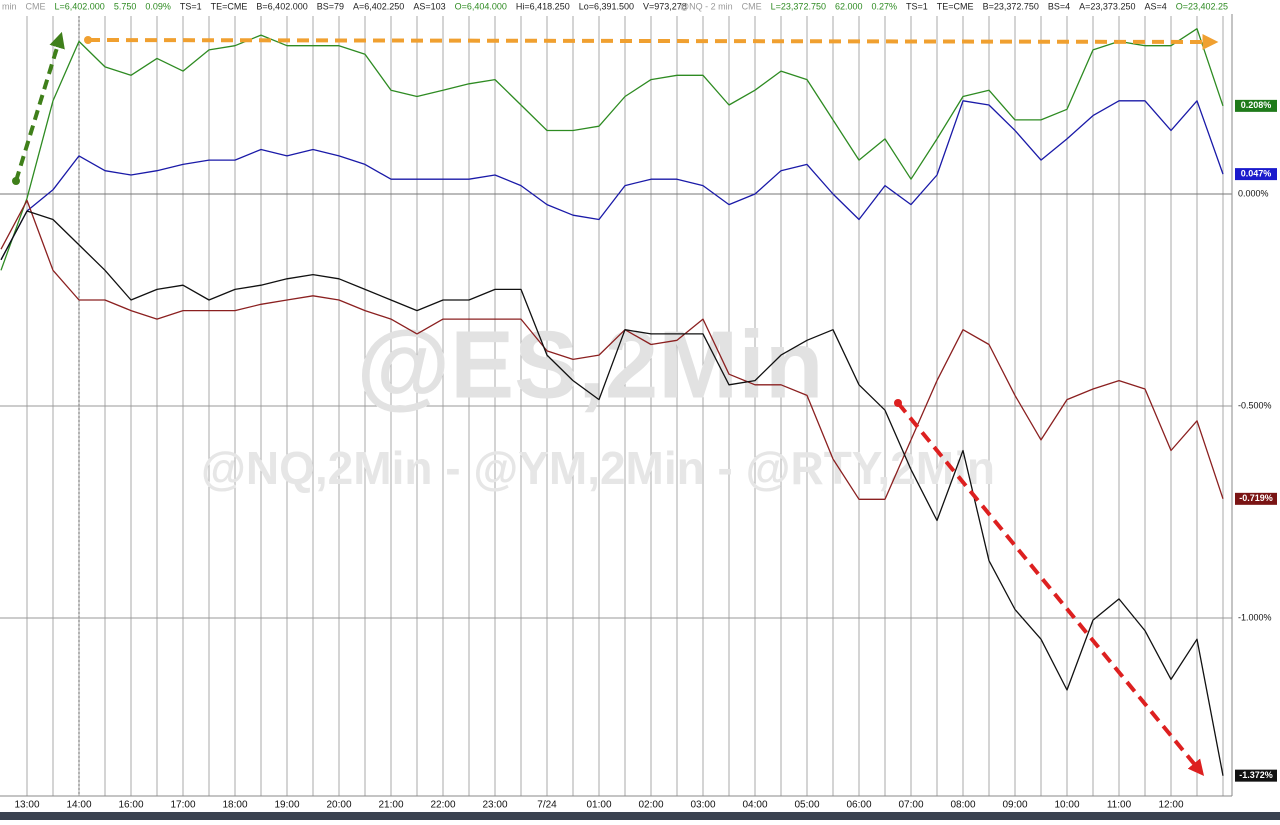  Describe the element at coordinates (706, 6) in the screenshot. I see `header-item: @NQ - 2 min` at that location.